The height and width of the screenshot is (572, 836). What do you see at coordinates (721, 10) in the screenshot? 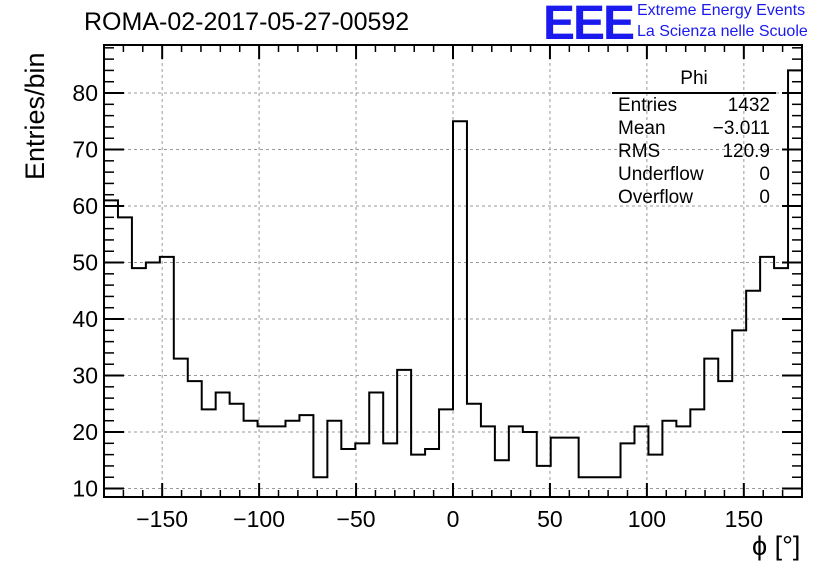
I see `org-name-line1: Extreme Energy Events` at bounding box center [721, 10].